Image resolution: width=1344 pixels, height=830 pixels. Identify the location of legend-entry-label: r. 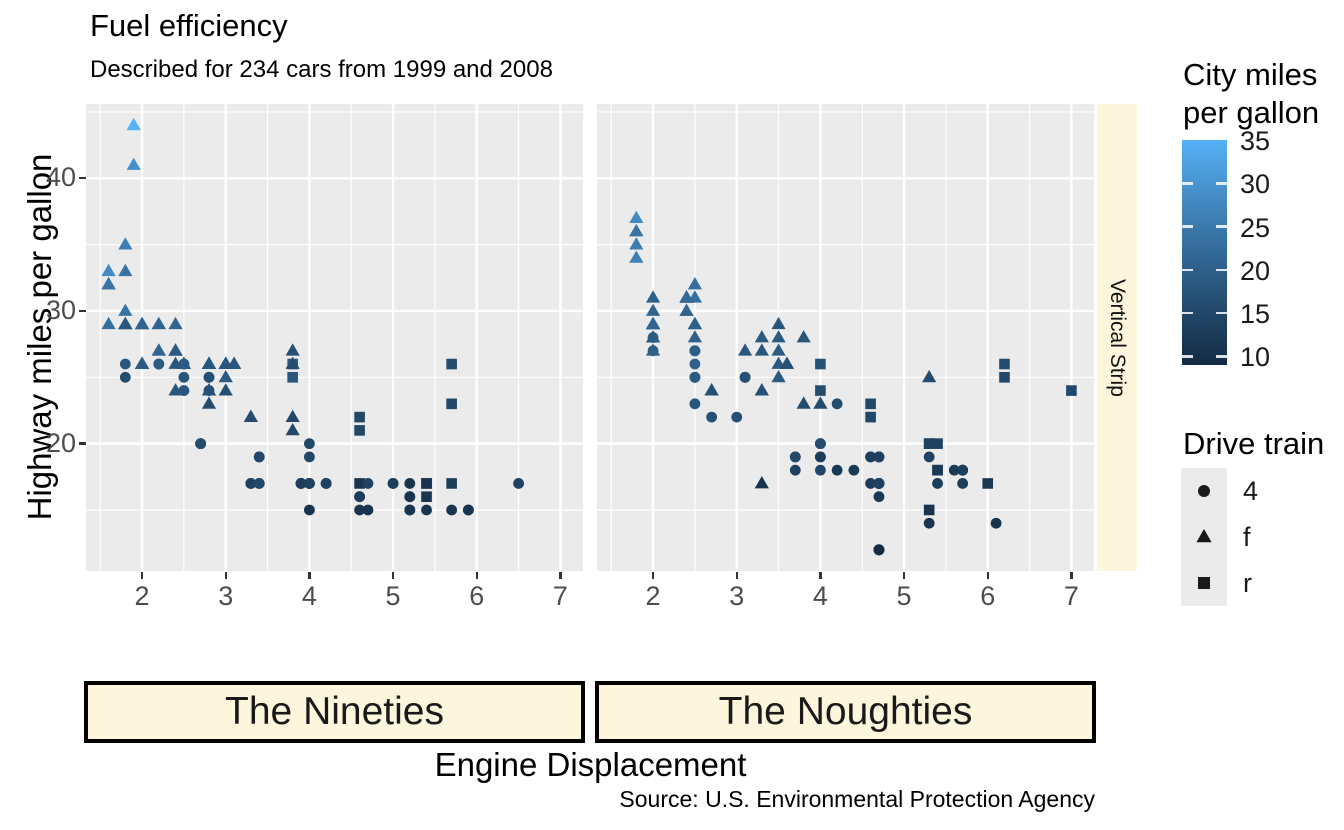
(1247, 583).